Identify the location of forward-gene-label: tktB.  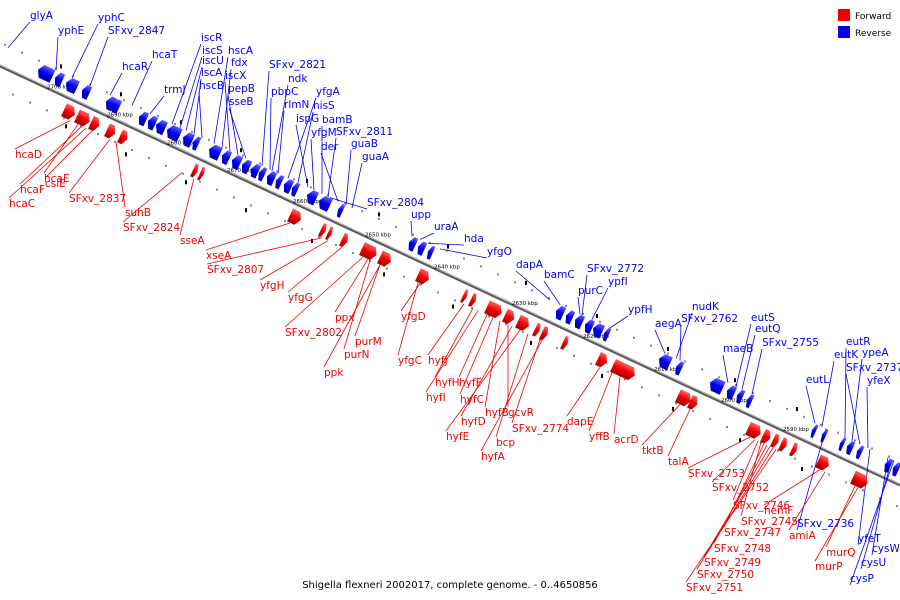
(653, 451).